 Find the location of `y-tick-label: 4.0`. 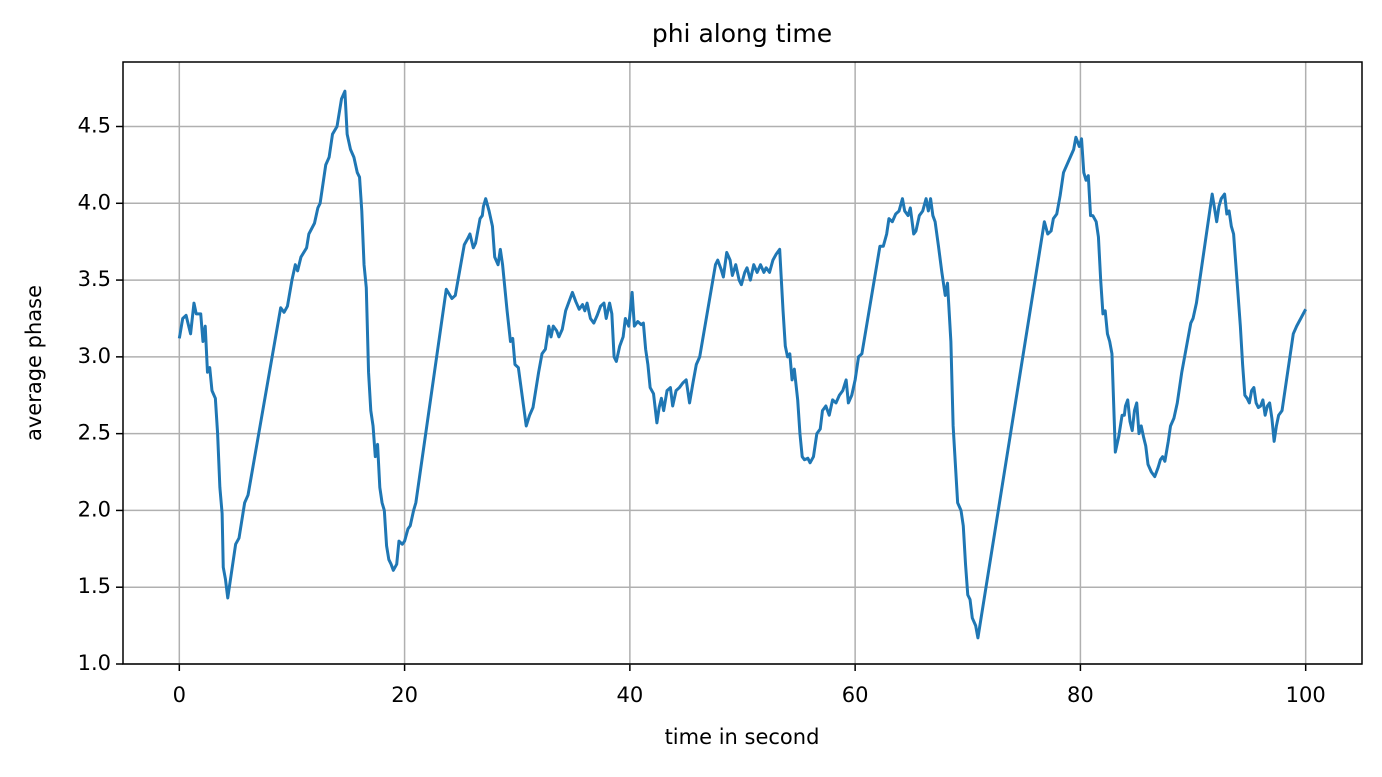

y-tick-label: 4.0 is located at coordinates (94, 202).